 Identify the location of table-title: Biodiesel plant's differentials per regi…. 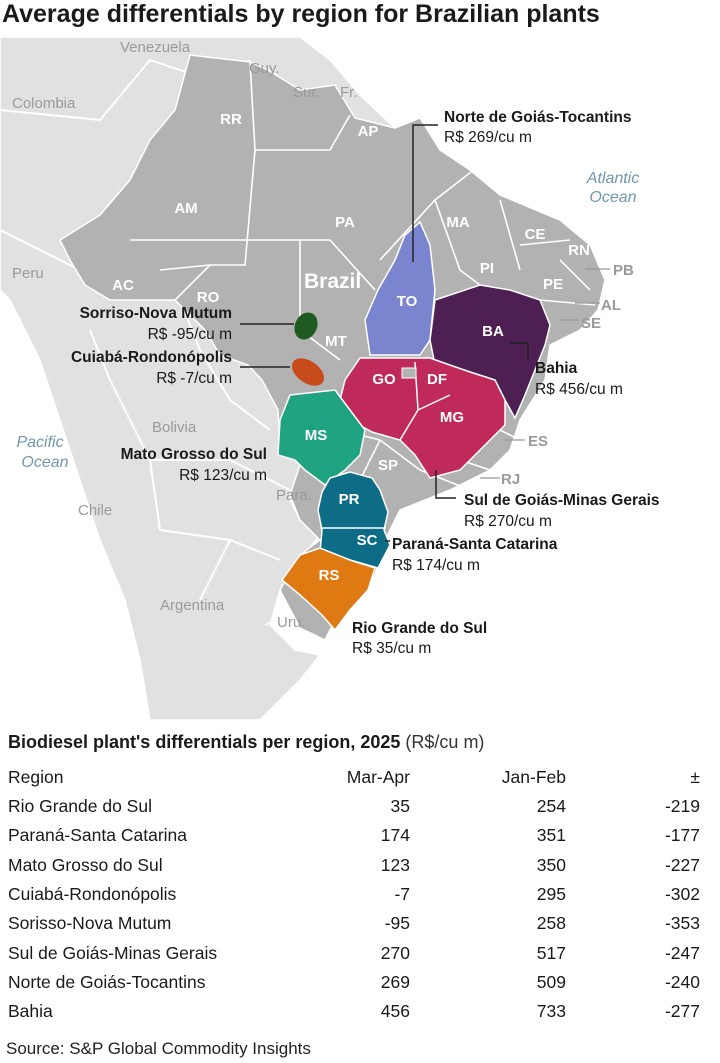
(246, 742).